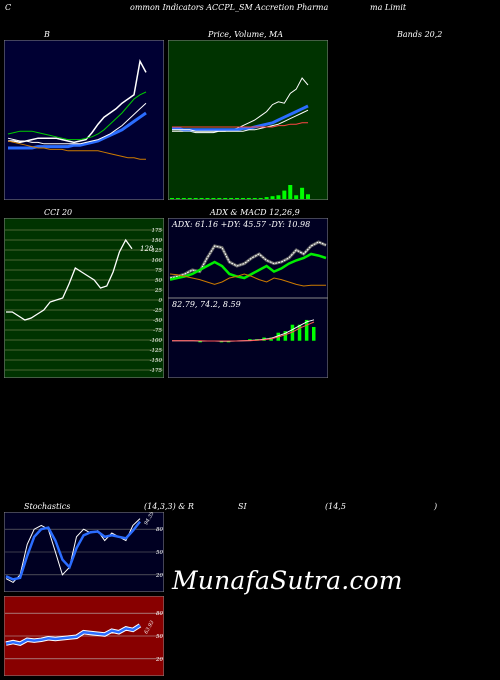 This screenshot has height=680, width=500. Describe the element at coordinates (436, 506) in the screenshot. I see `rsi-close: )` at that location.